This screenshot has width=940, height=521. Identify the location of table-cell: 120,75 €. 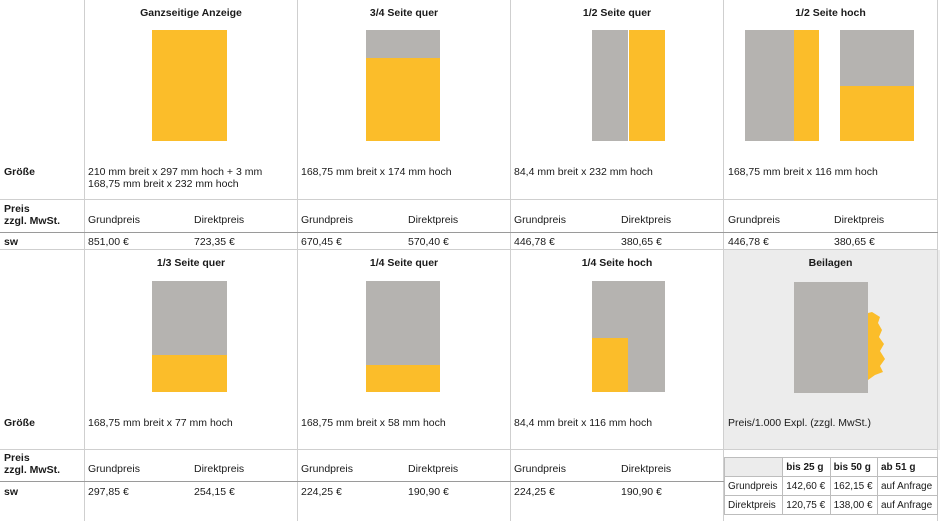
(806, 505).